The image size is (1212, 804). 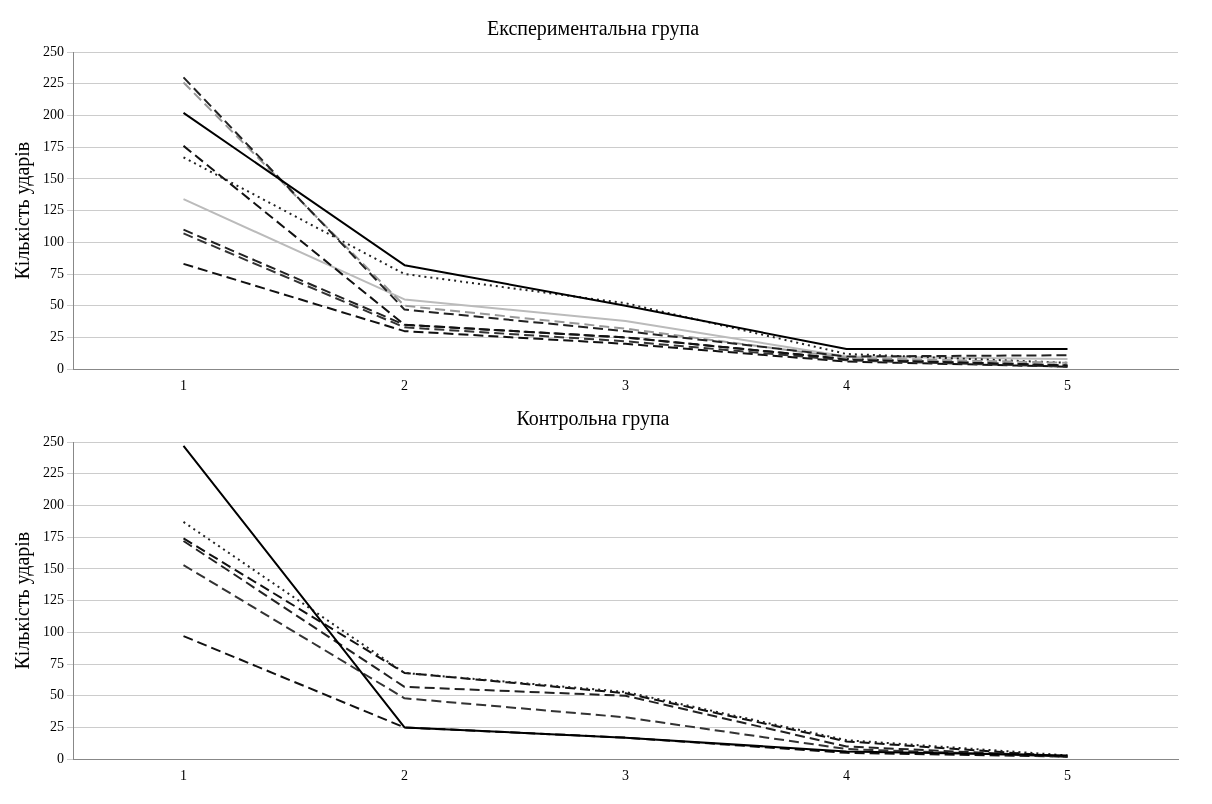 What do you see at coordinates (593, 419) in the screenshot?
I see `chart-title: Контрольна група` at bounding box center [593, 419].